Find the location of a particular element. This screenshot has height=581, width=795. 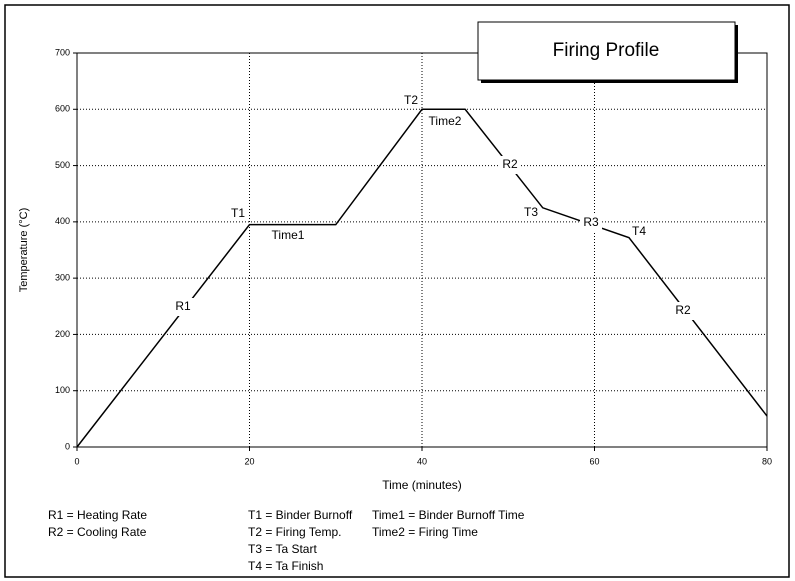

y-tick-label: 500 is located at coordinates (62, 165).